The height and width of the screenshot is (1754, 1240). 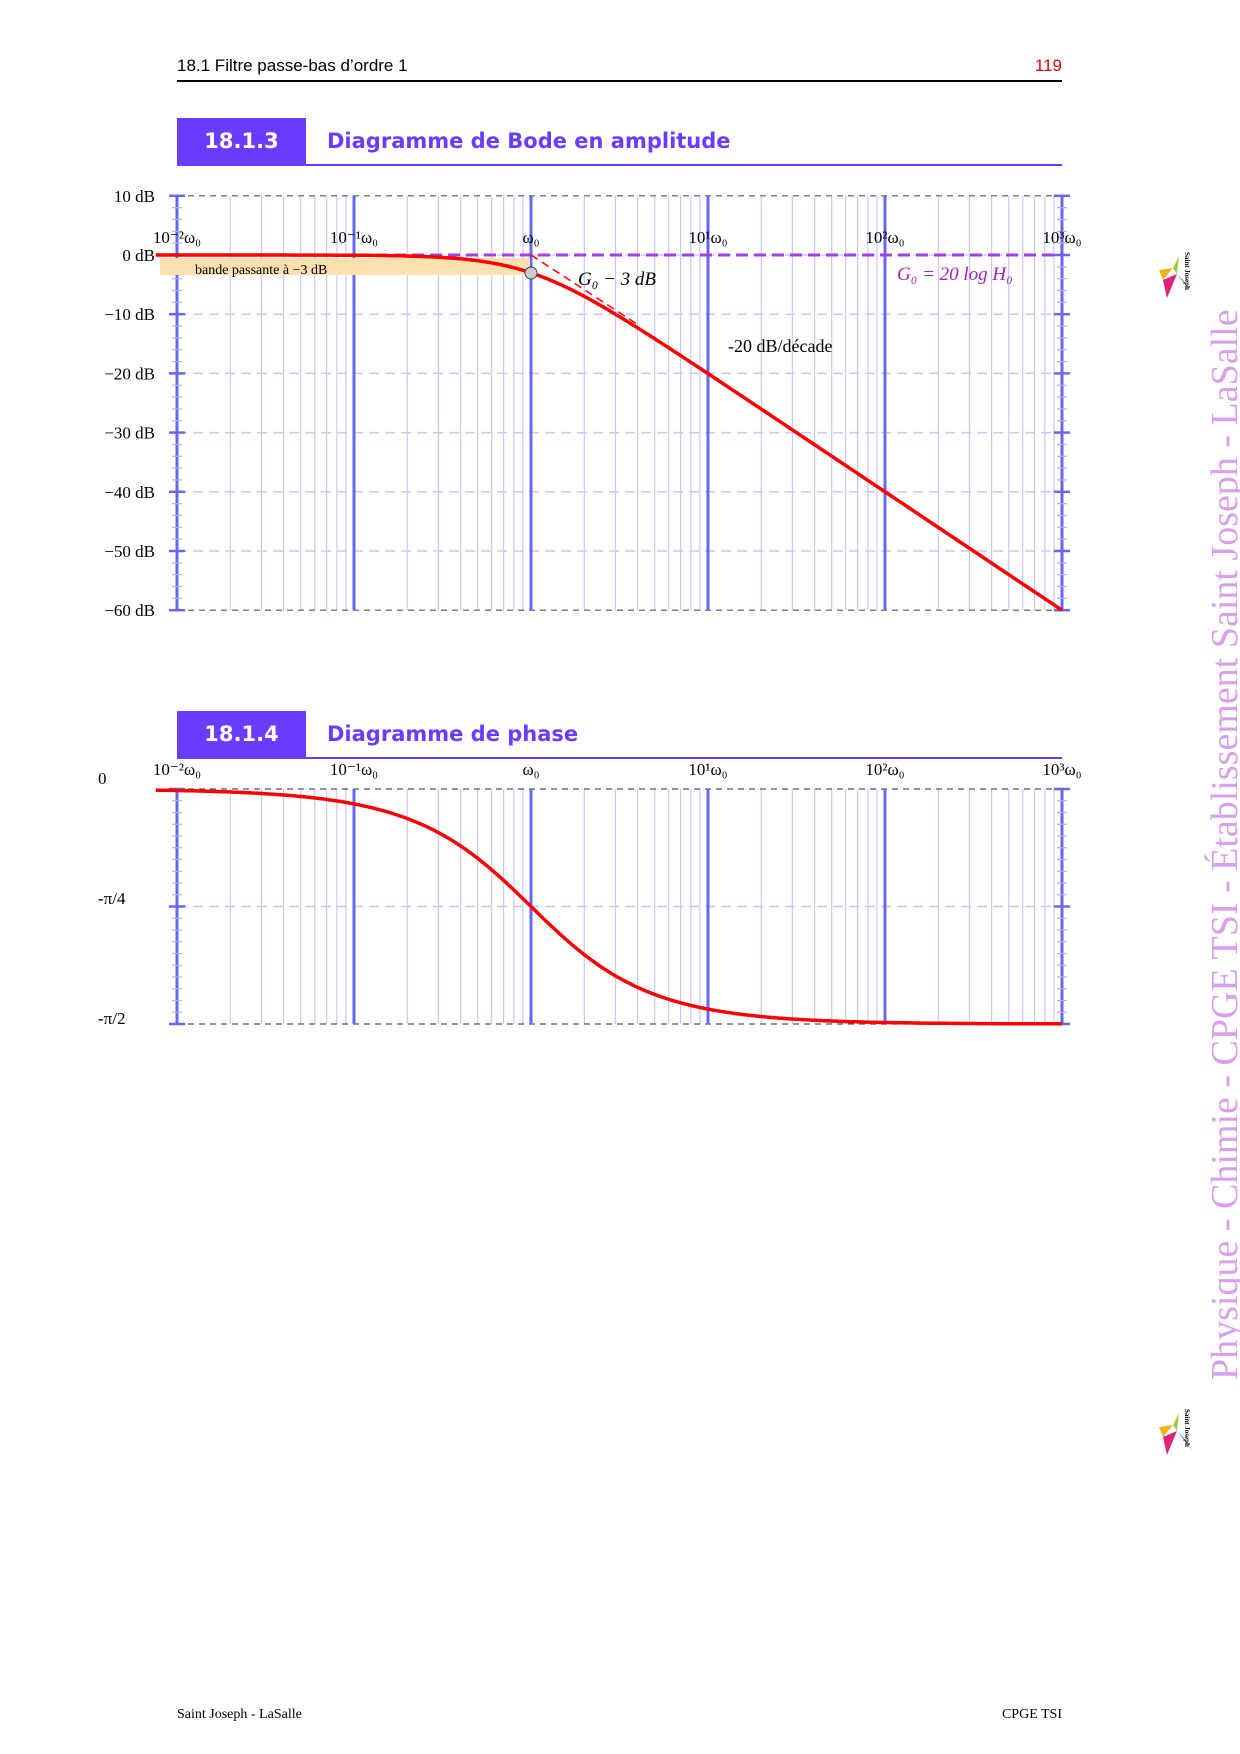 What do you see at coordinates (609, 432) in the screenshot?
I see `gain-curve` at bounding box center [609, 432].